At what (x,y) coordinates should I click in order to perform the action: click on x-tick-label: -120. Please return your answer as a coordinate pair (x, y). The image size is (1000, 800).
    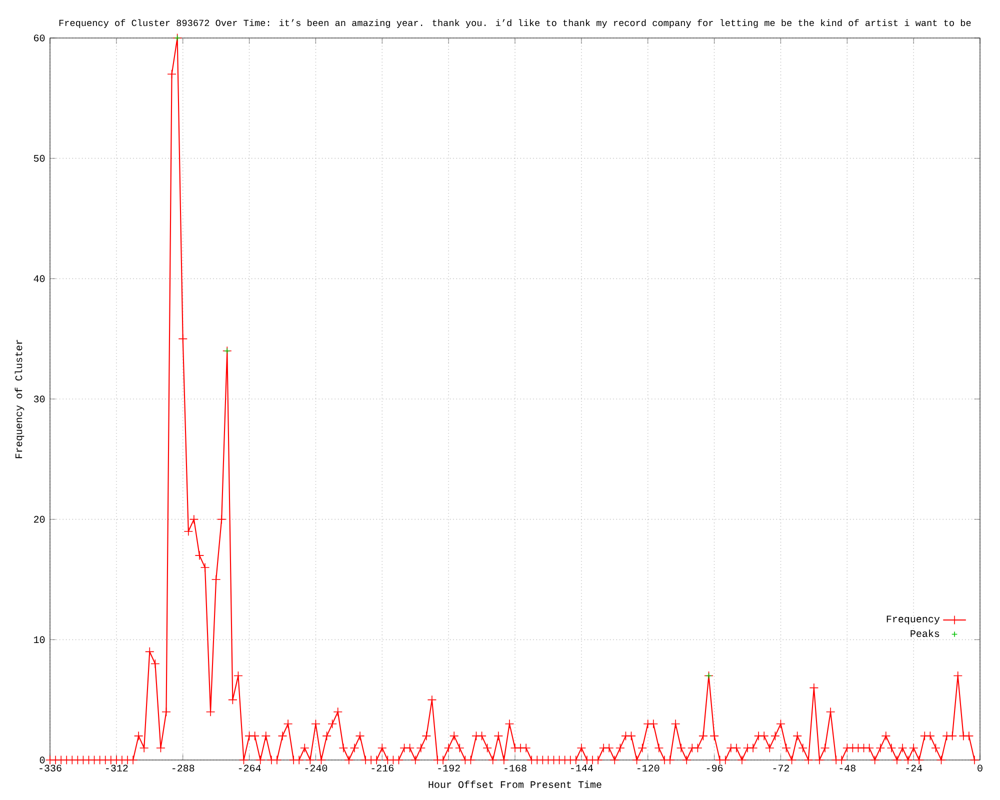
    Looking at the image, I should click on (648, 768).